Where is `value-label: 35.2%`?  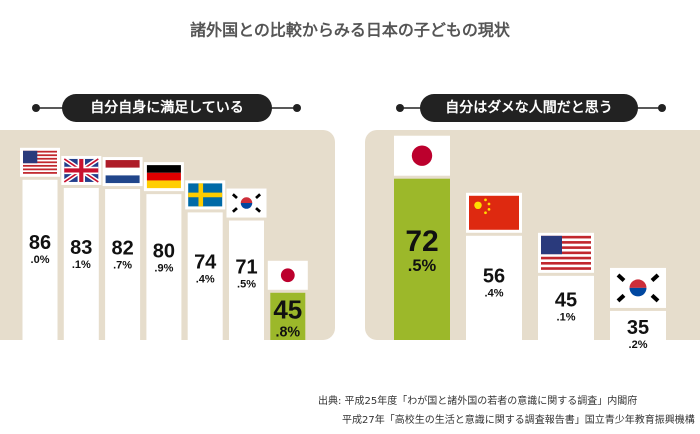 value-label: 35.2% is located at coordinates (638, 334).